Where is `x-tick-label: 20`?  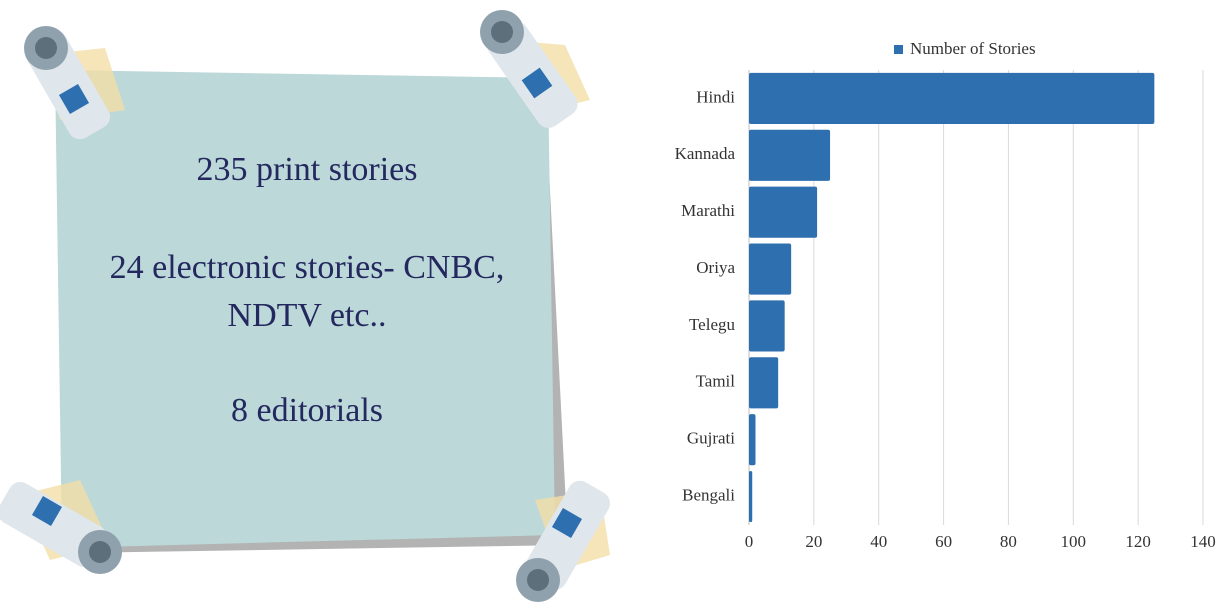
x-tick-label: 20 is located at coordinates (813, 541).